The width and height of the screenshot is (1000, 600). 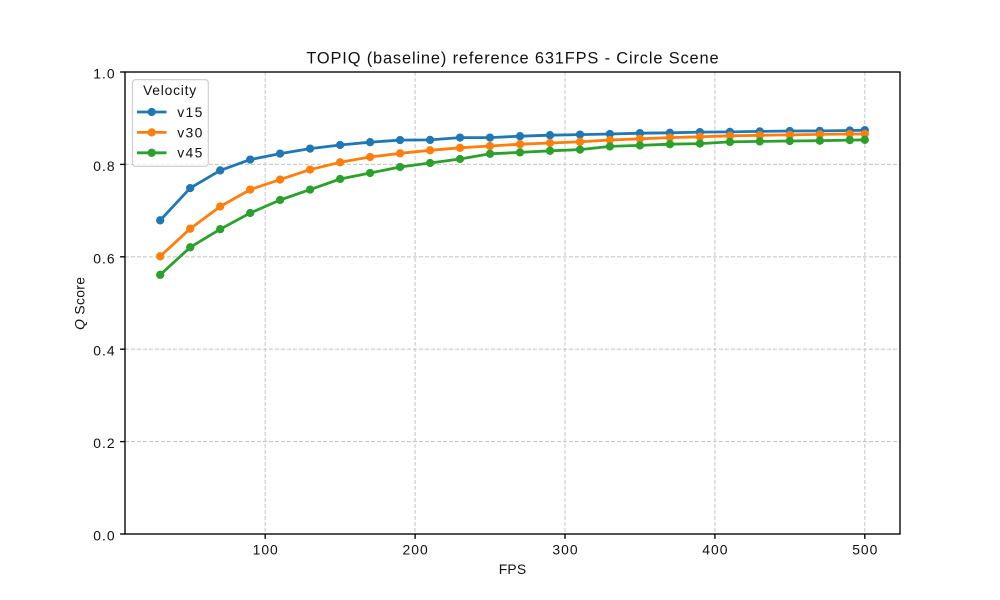 I want to click on svg-text: 0.4, so click(x=104, y=351).